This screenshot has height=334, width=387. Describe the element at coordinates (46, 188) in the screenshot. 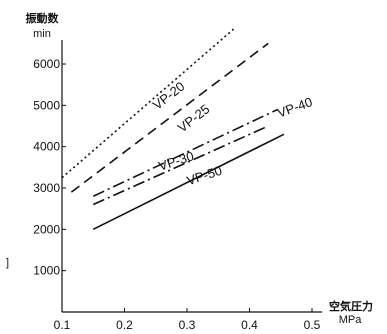

I see `y-tick-label: 3000` at that location.